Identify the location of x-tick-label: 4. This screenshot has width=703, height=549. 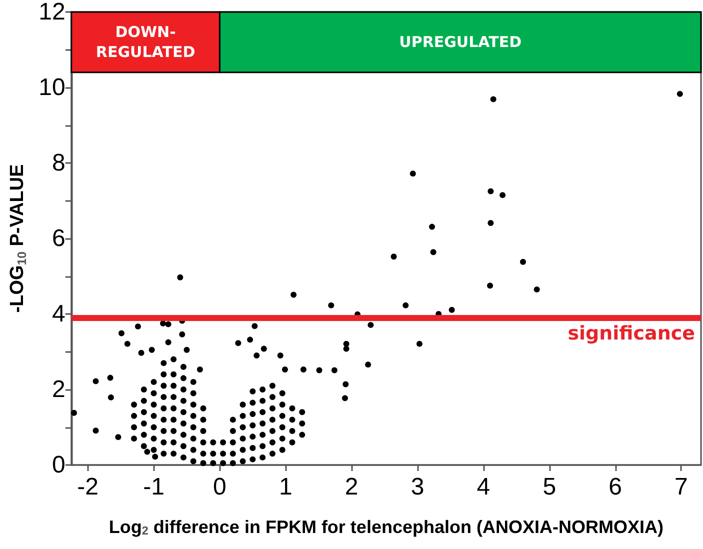
(483, 487).